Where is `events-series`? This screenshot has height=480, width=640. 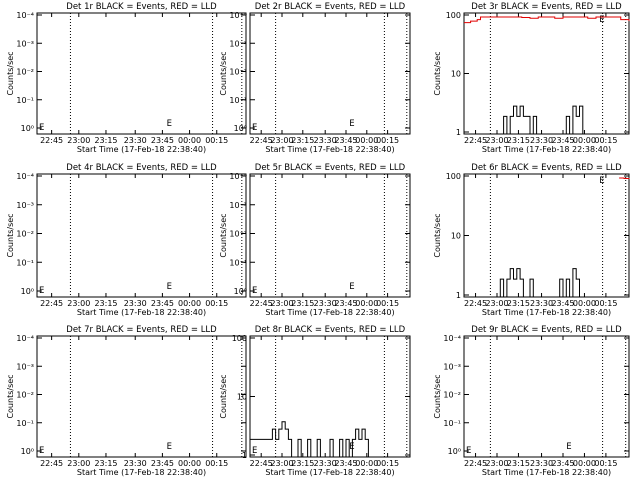
events-series is located at coordinates (330, 439).